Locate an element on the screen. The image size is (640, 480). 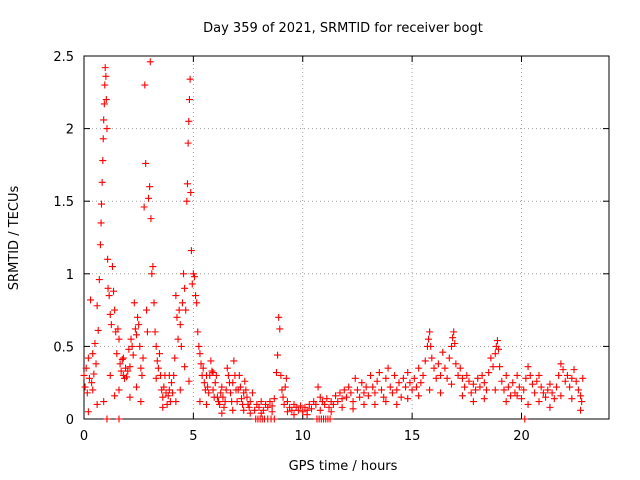
x-tick-label: 5 is located at coordinates (193, 436).